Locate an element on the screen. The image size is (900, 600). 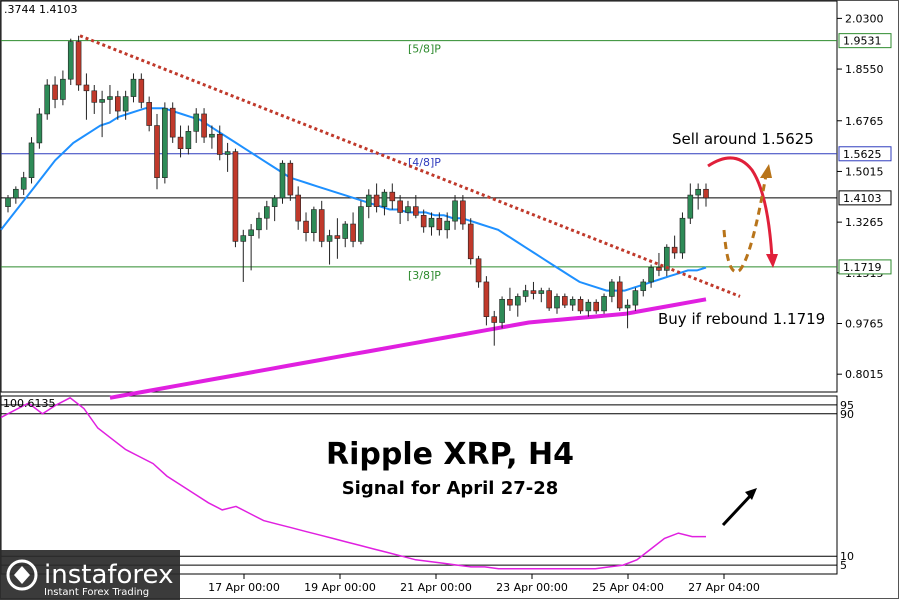
chart-subtitle: Signal for April 27-28 is located at coordinates (450, 488).